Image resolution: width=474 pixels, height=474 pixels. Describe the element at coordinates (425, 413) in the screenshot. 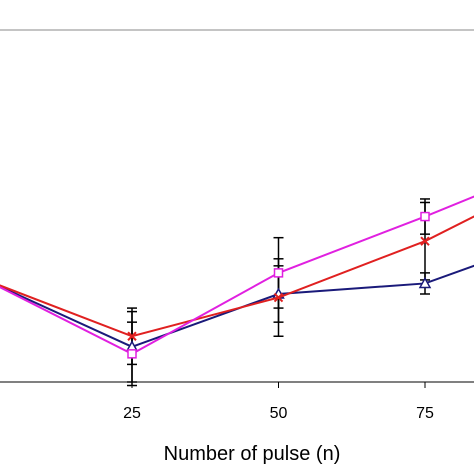

I see `x-tick-label: 75` at that location.